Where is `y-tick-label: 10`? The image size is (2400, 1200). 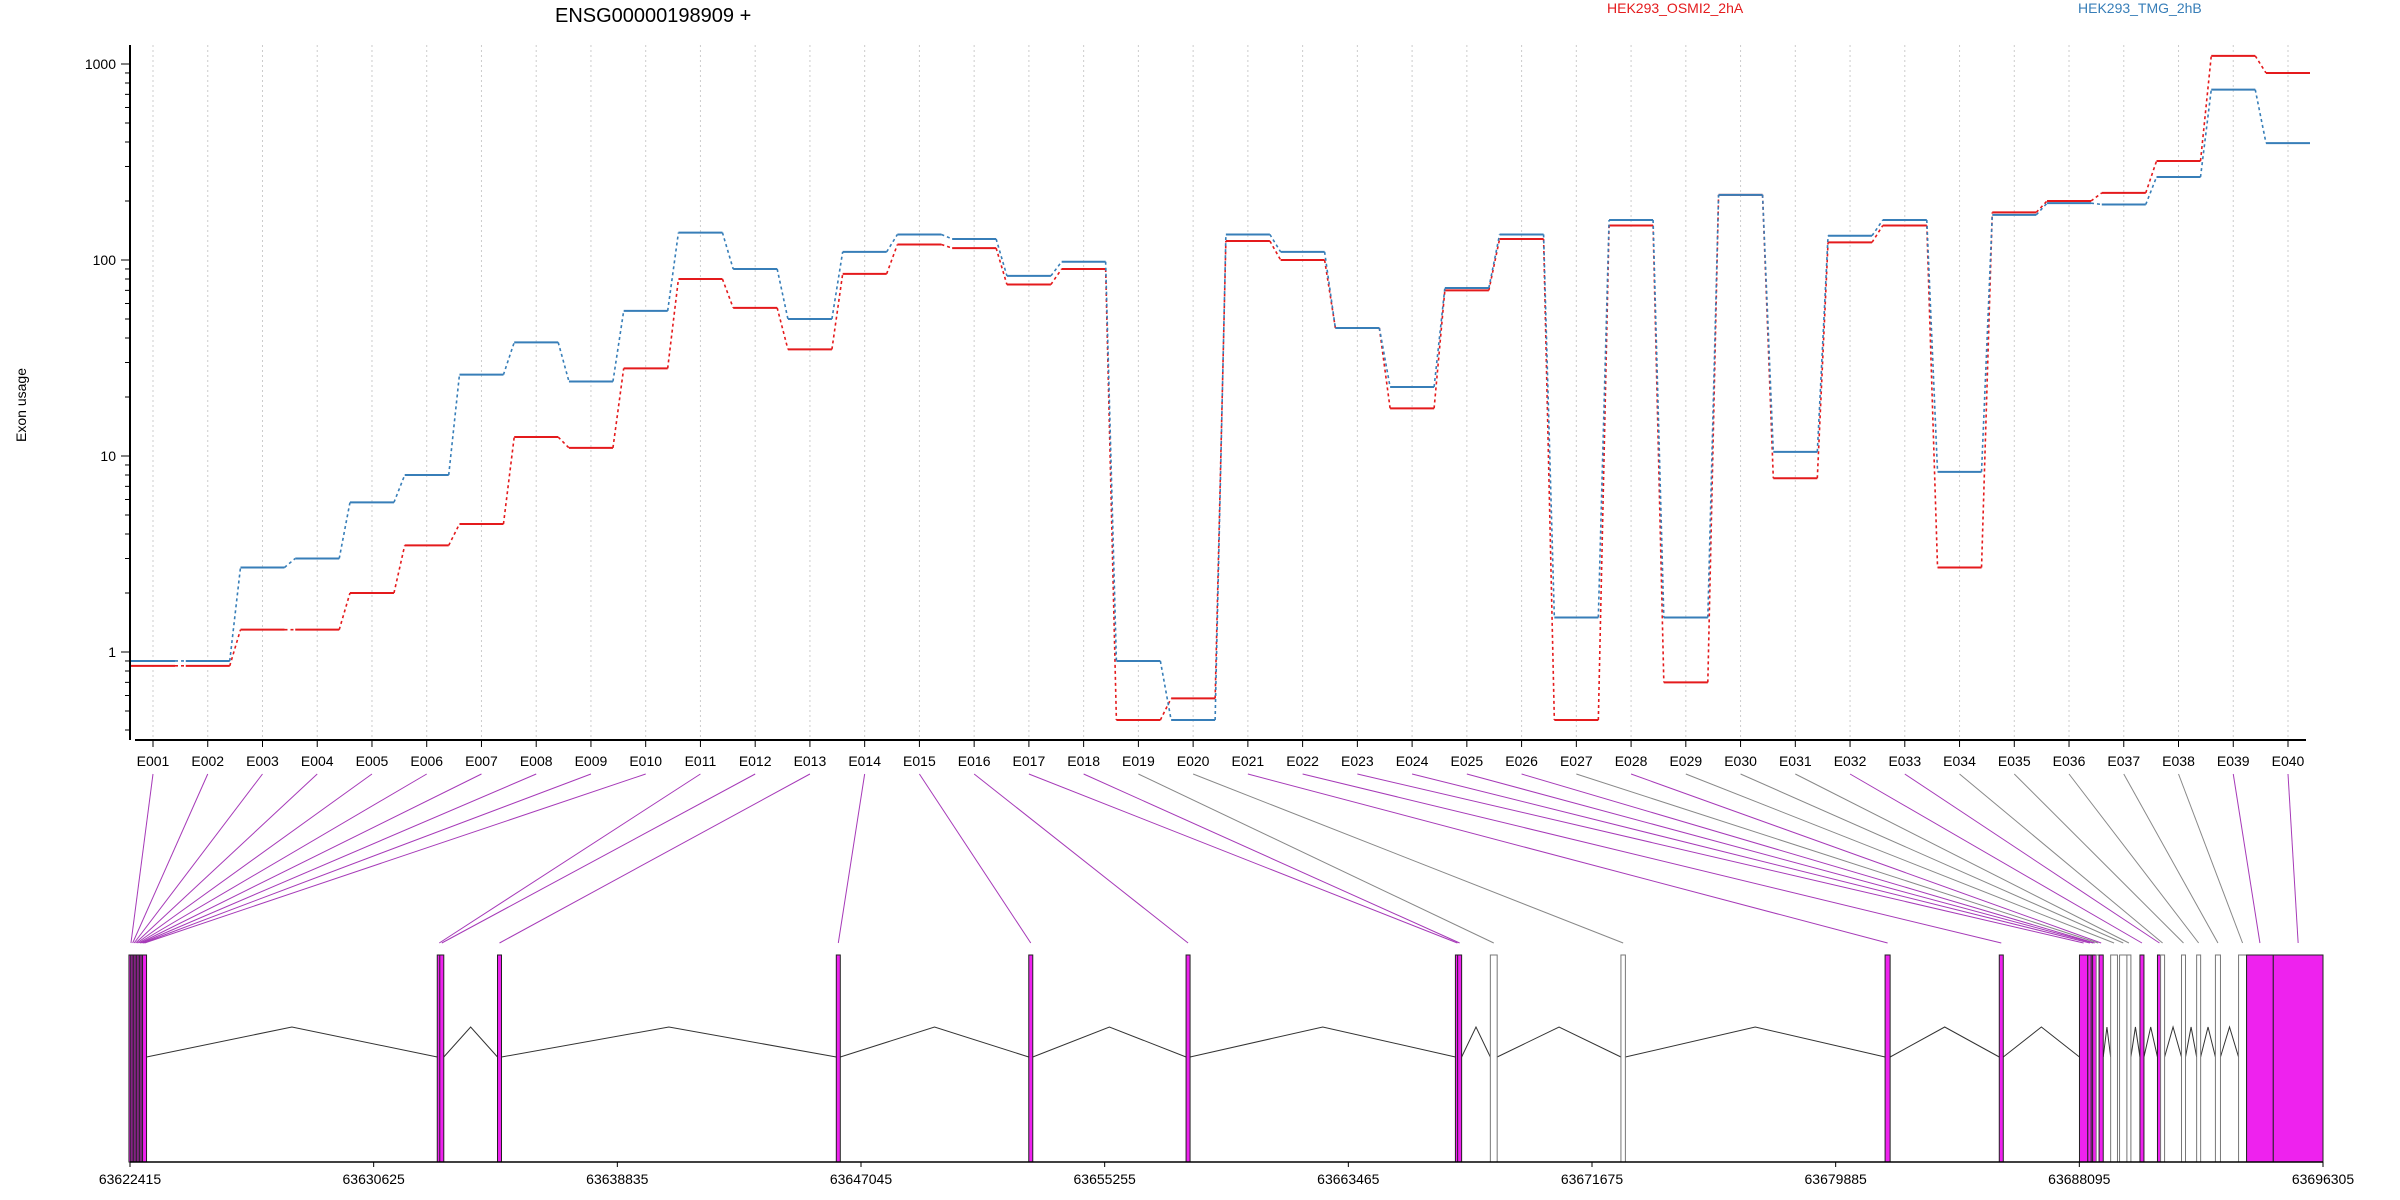
y-tick-label: 10 is located at coordinates (108, 456).